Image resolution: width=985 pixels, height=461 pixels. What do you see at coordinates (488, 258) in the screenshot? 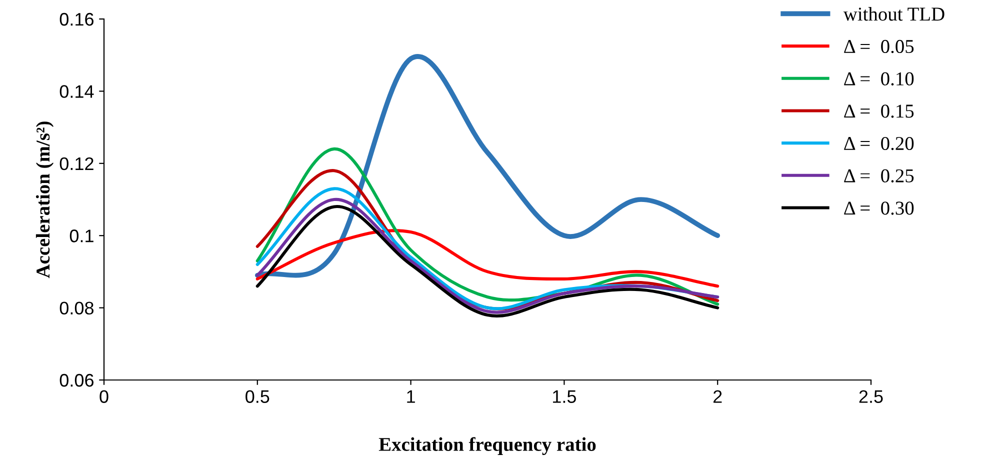
I see `line-series` at bounding box center [488, 258].